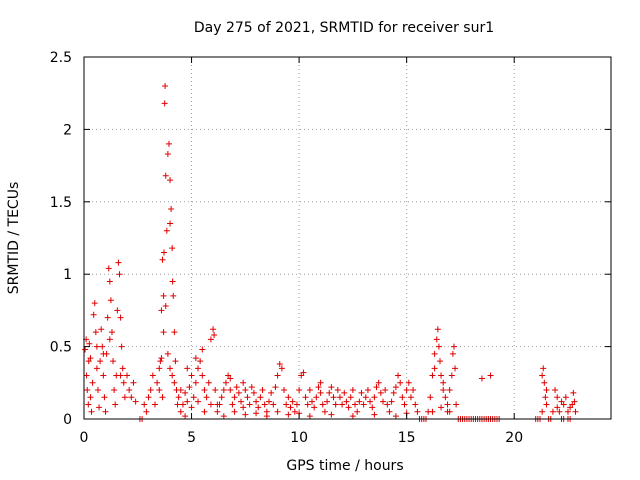 This screenshot has height=480, width=640. What do you see at coordinates (61, 348) in the screenshot?
I see `y-tick-label: 0.5` at bounding box center [61, 348].